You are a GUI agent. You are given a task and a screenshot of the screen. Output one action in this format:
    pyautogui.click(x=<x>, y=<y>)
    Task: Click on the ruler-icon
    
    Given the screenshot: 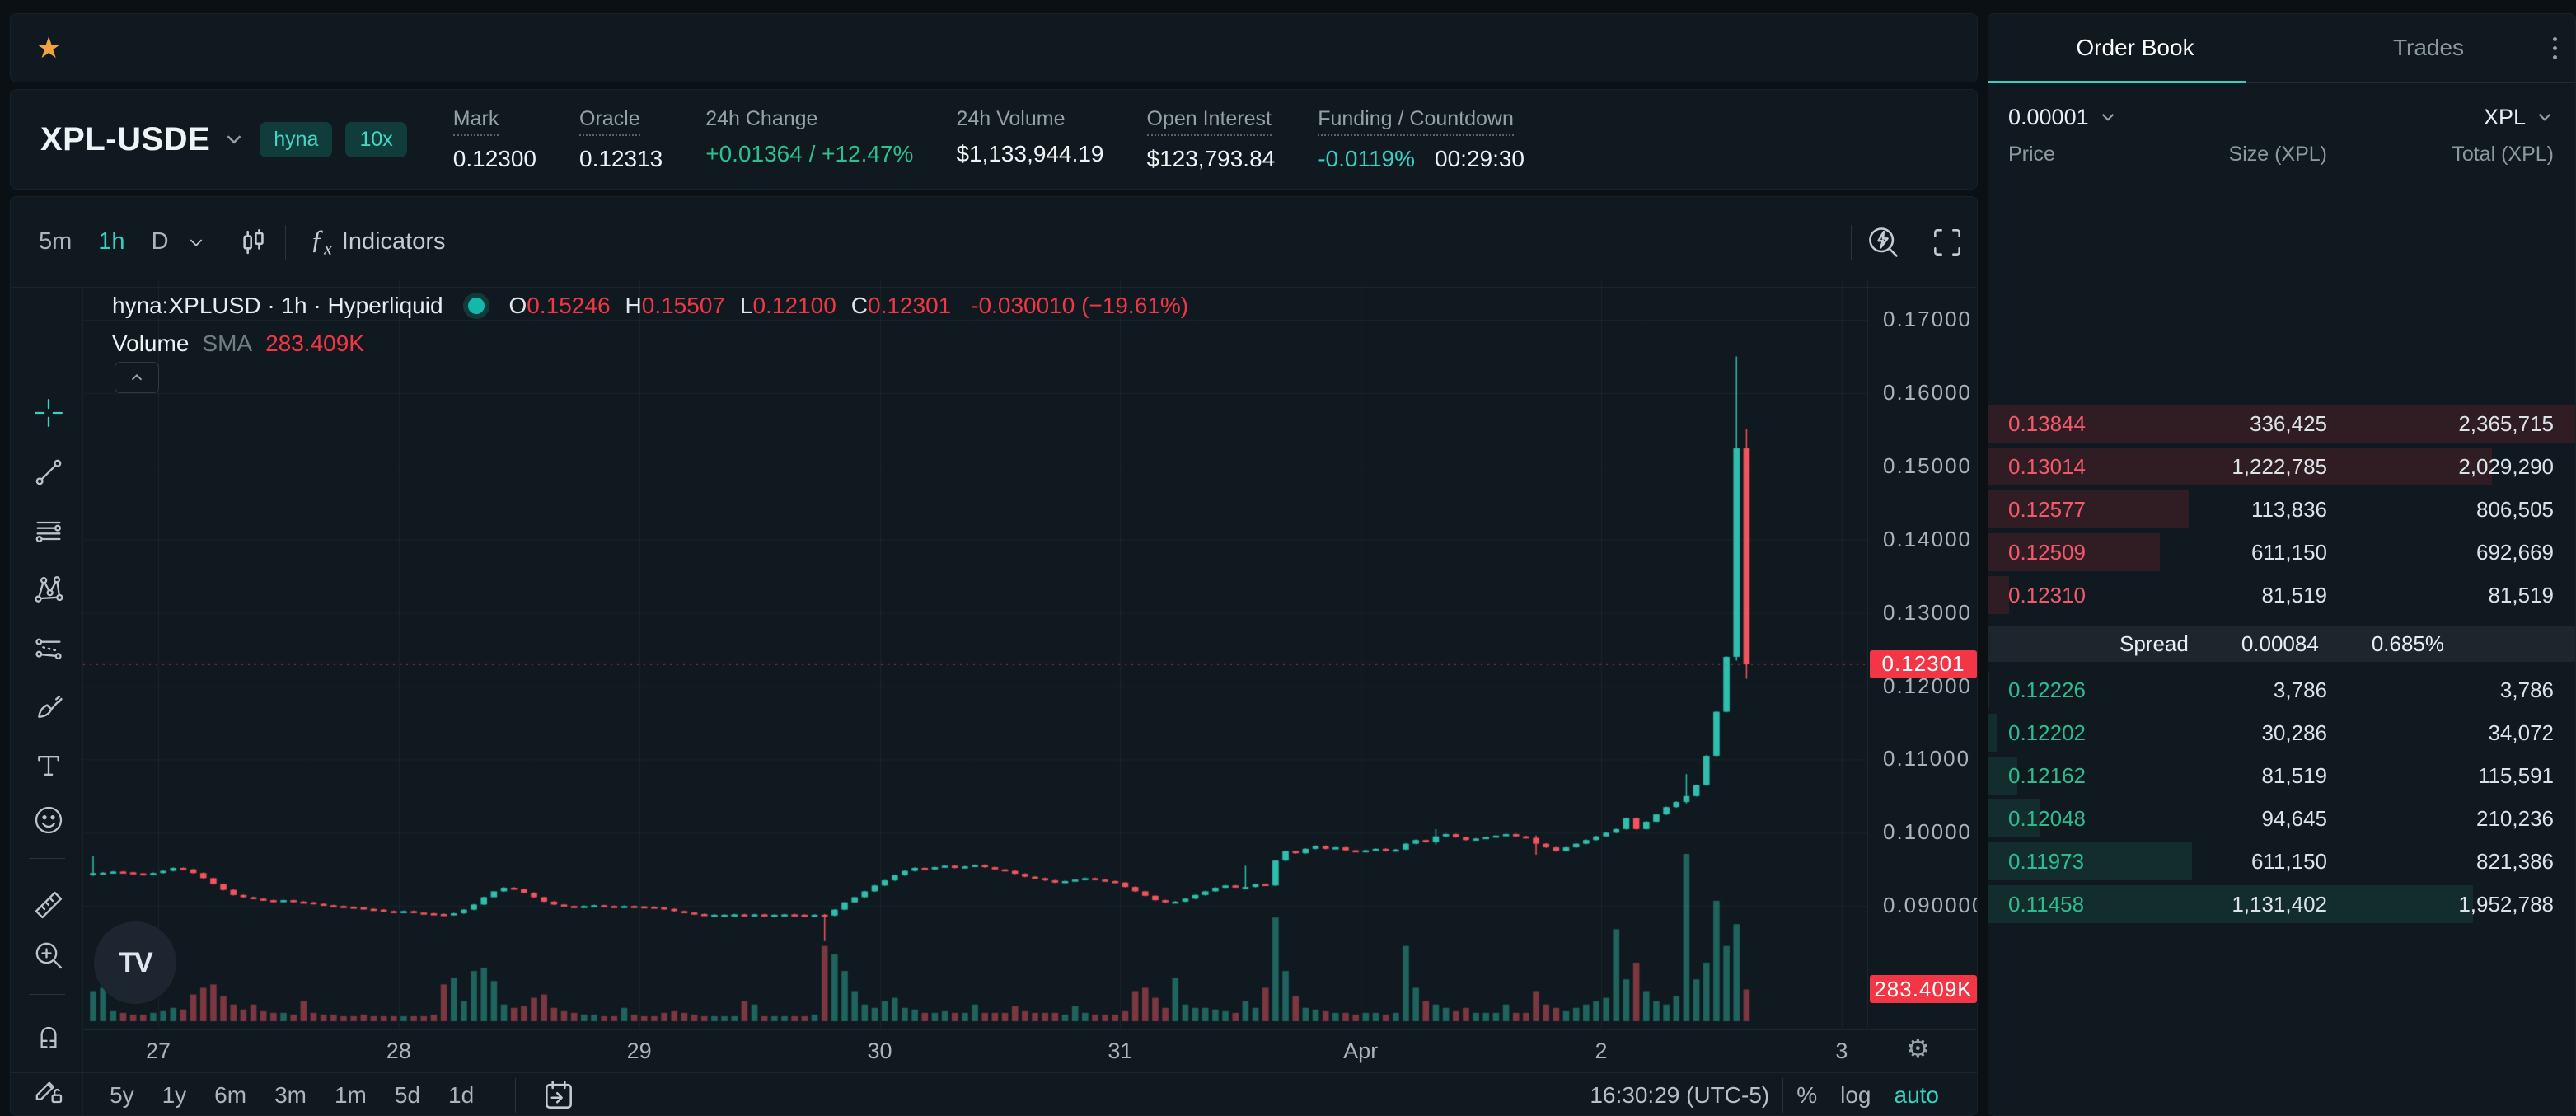 What is the action you would take?
    pyautogui.click(x=48, y=905)
    